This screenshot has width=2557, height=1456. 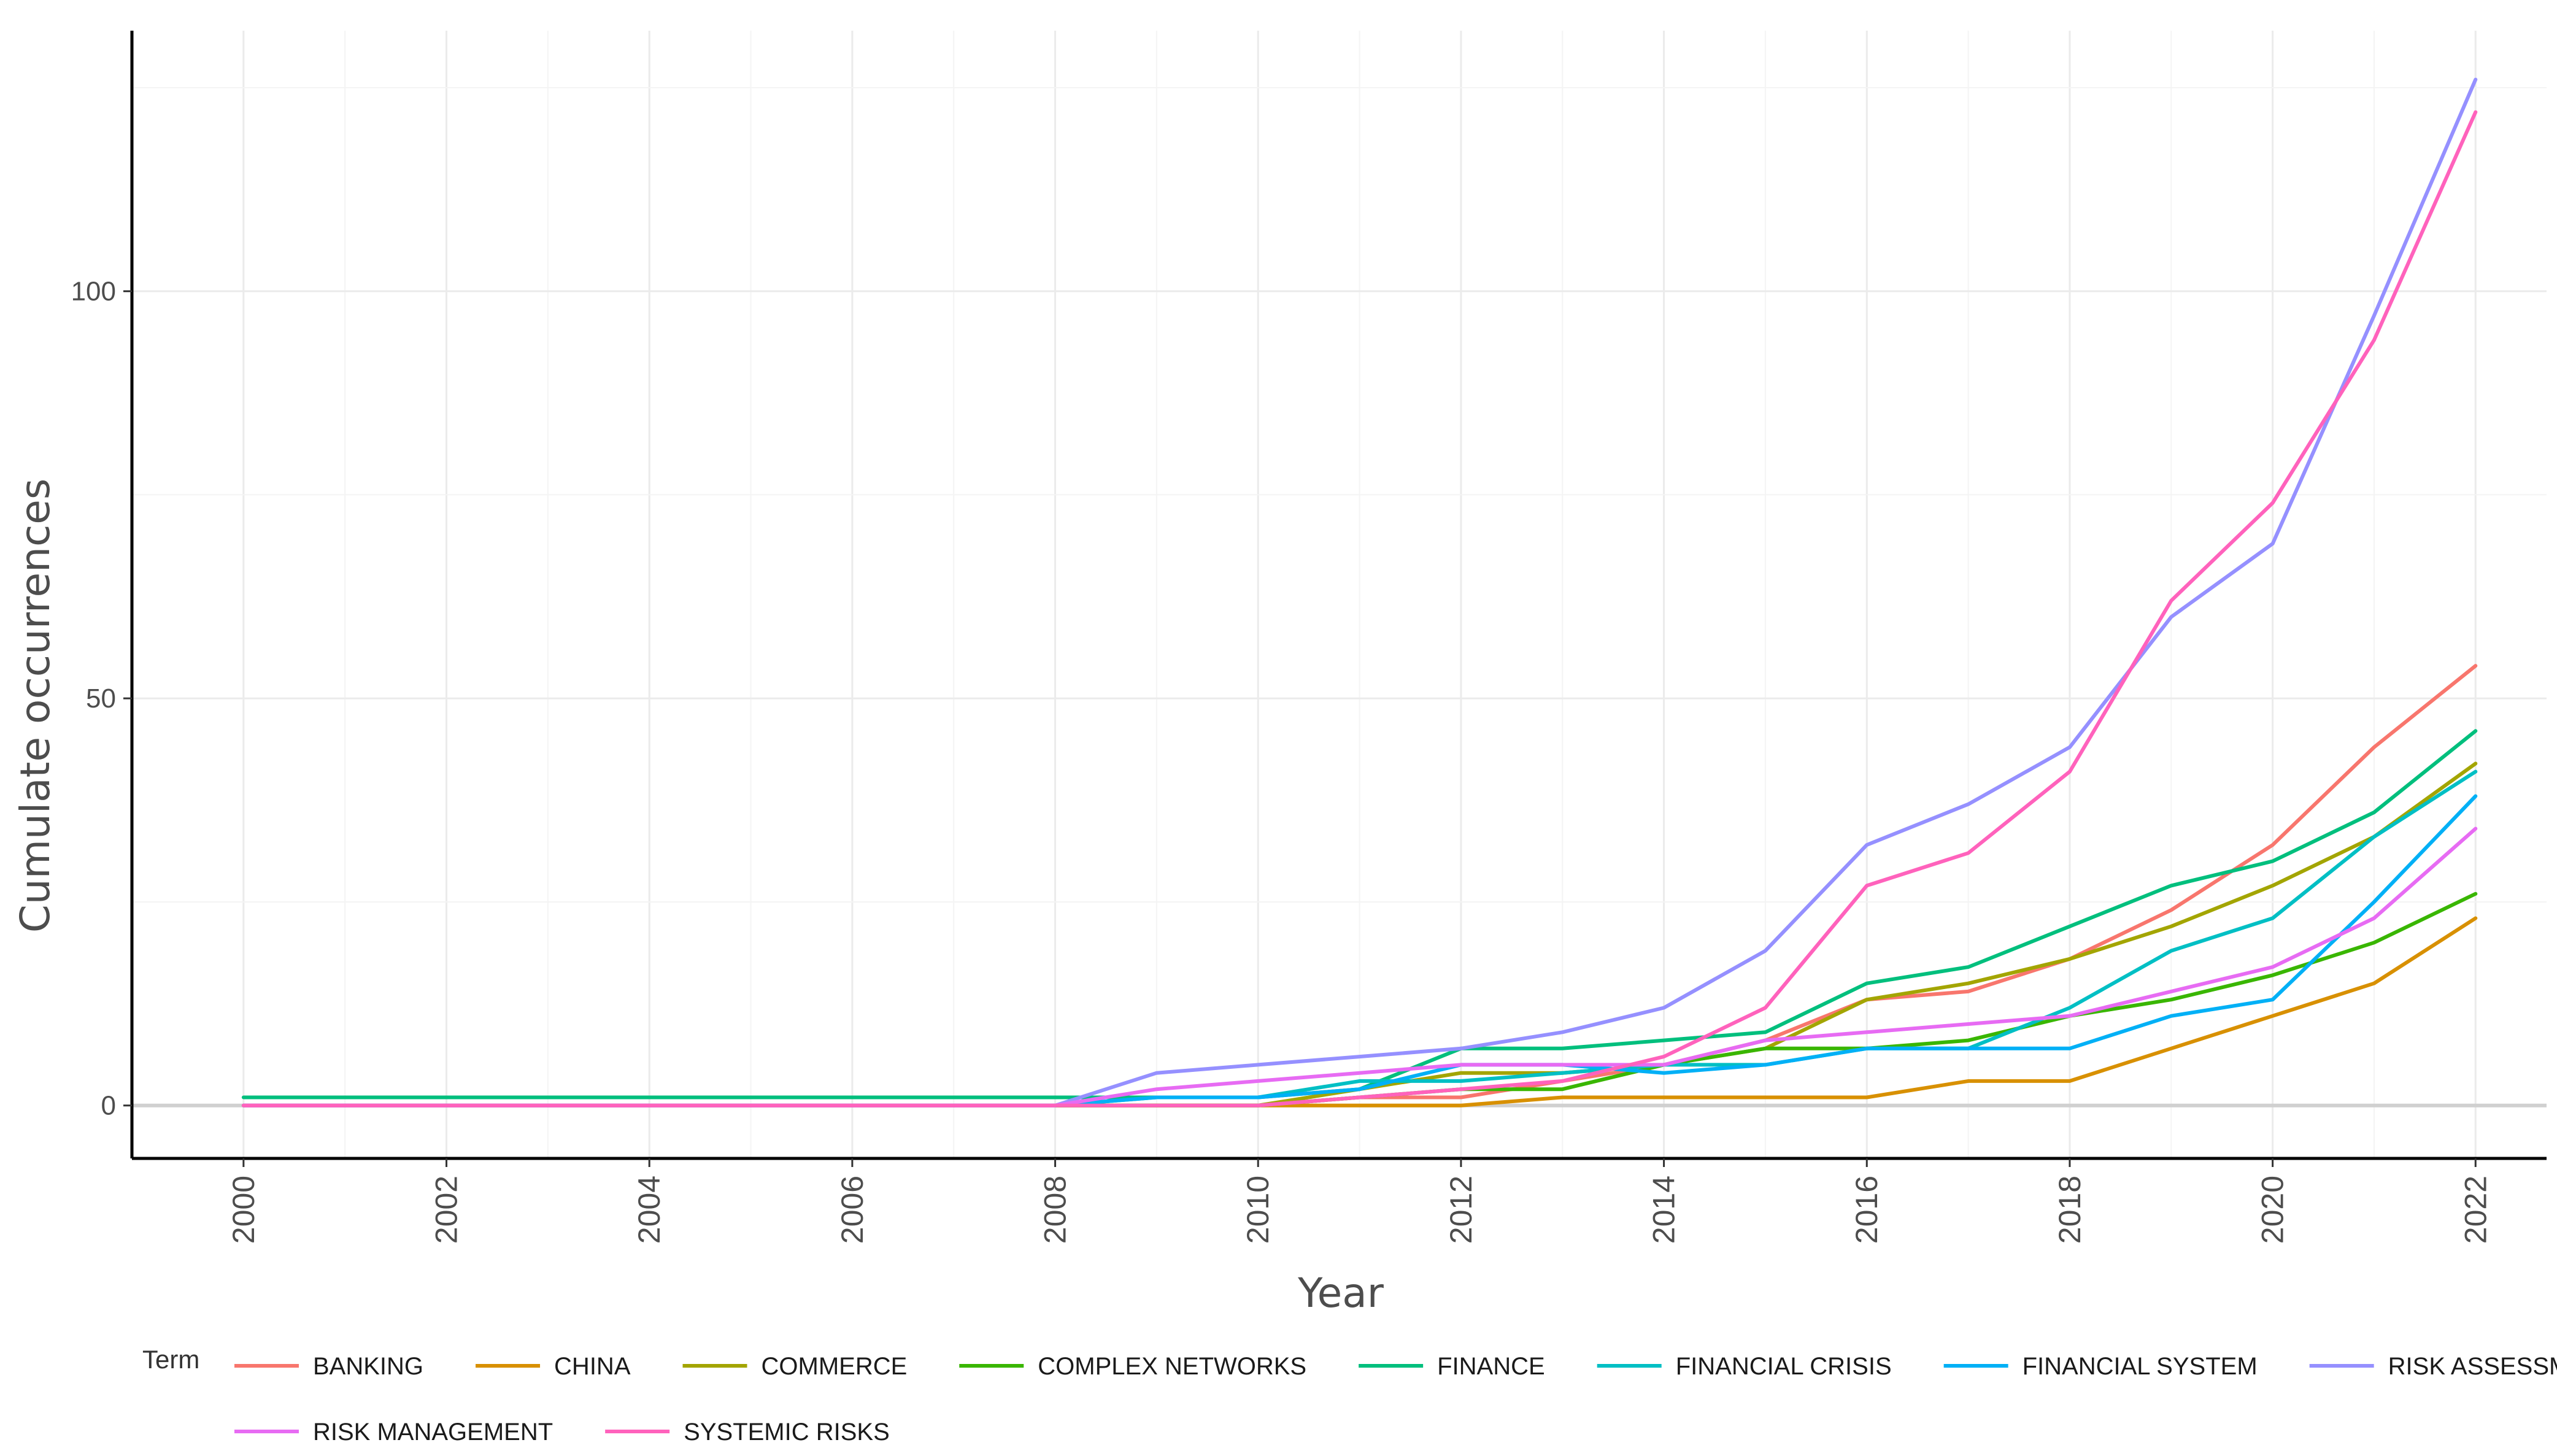 What do you see at coordinates (2472, 1366) in the screenshot?
I see `legend-label-risk-assessment: RISK ASSESSMENT` at bounding box center [2472, 1366].